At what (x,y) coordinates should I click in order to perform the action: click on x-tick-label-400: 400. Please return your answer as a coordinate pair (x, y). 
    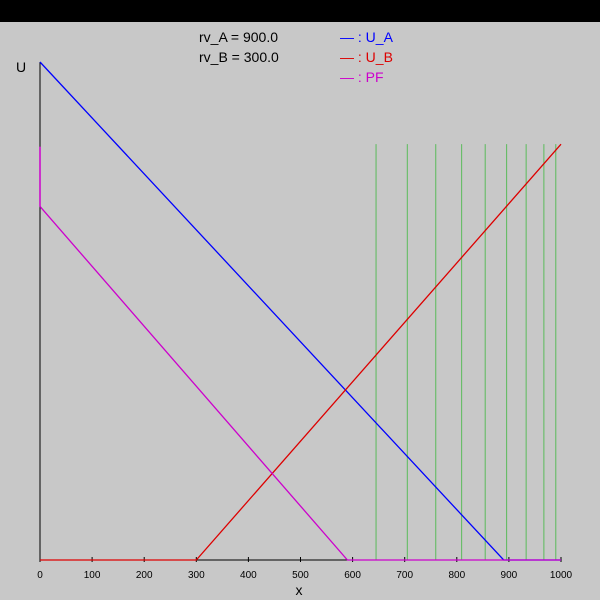
    Looking at the image, I should click on (248, 575).